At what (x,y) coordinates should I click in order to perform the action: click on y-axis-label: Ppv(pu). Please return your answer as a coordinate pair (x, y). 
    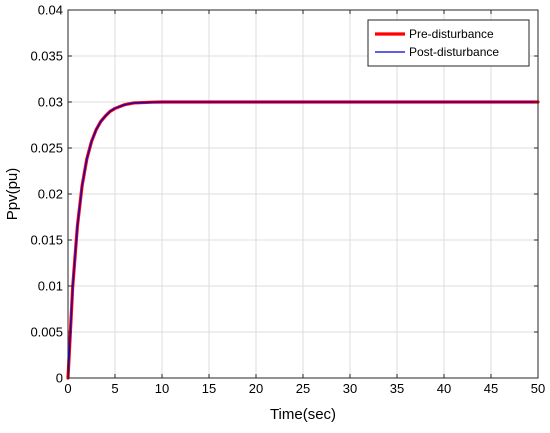
    Looking at the image, I should click on (12, 194).